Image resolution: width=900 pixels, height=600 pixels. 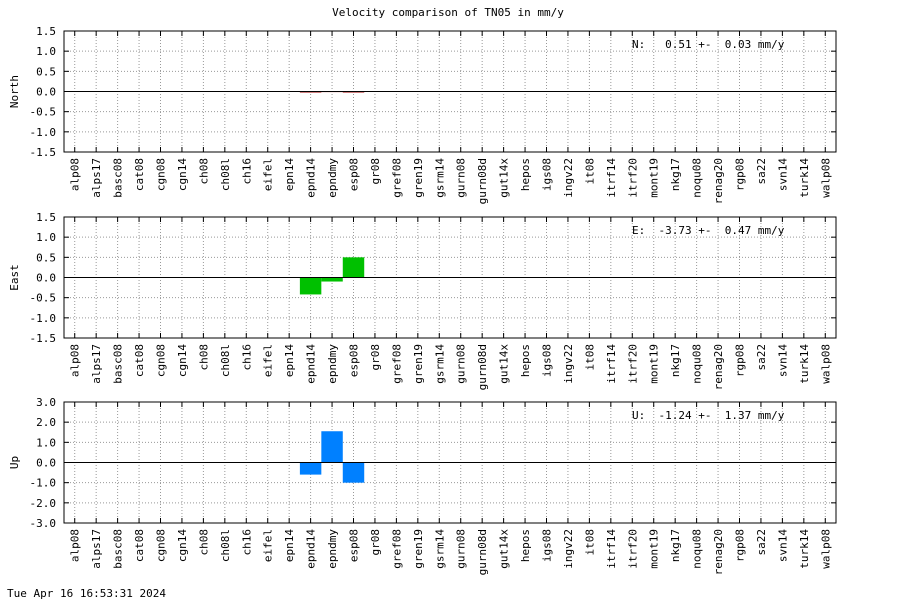 What do you see at coordinates (708, 230) in the screenshot?
I see `annotation: E: -3.73 +- 0.47 mm/y` at bounding box center [708, 230].